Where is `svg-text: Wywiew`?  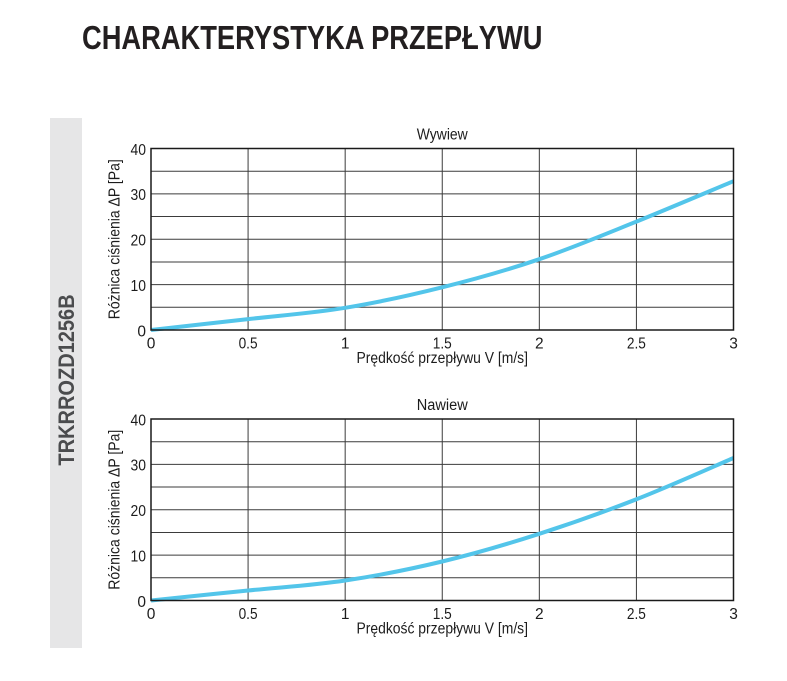 svg-text: Wywiew is located at coordinates (443, 135).